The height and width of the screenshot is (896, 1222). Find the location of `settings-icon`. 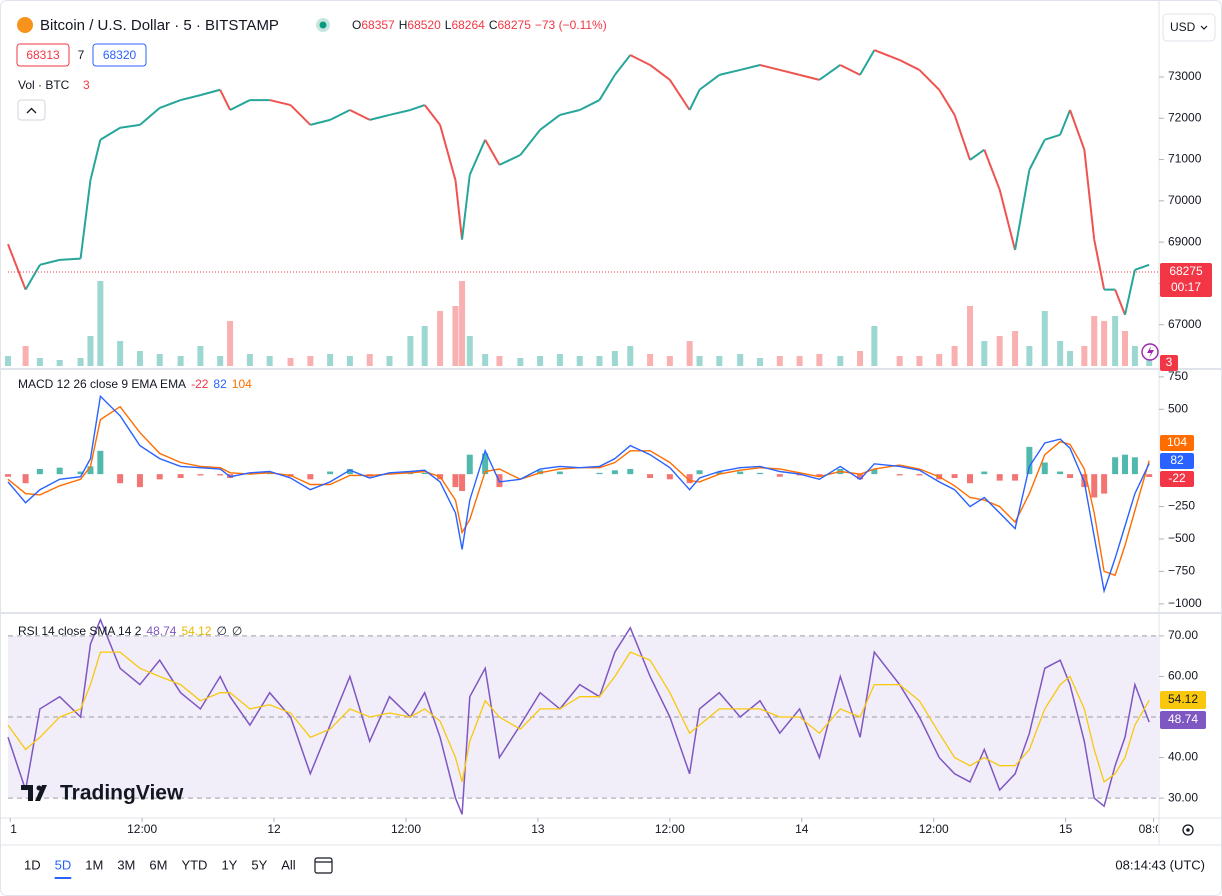

settings-icon is located at coordinates (1188, 830).